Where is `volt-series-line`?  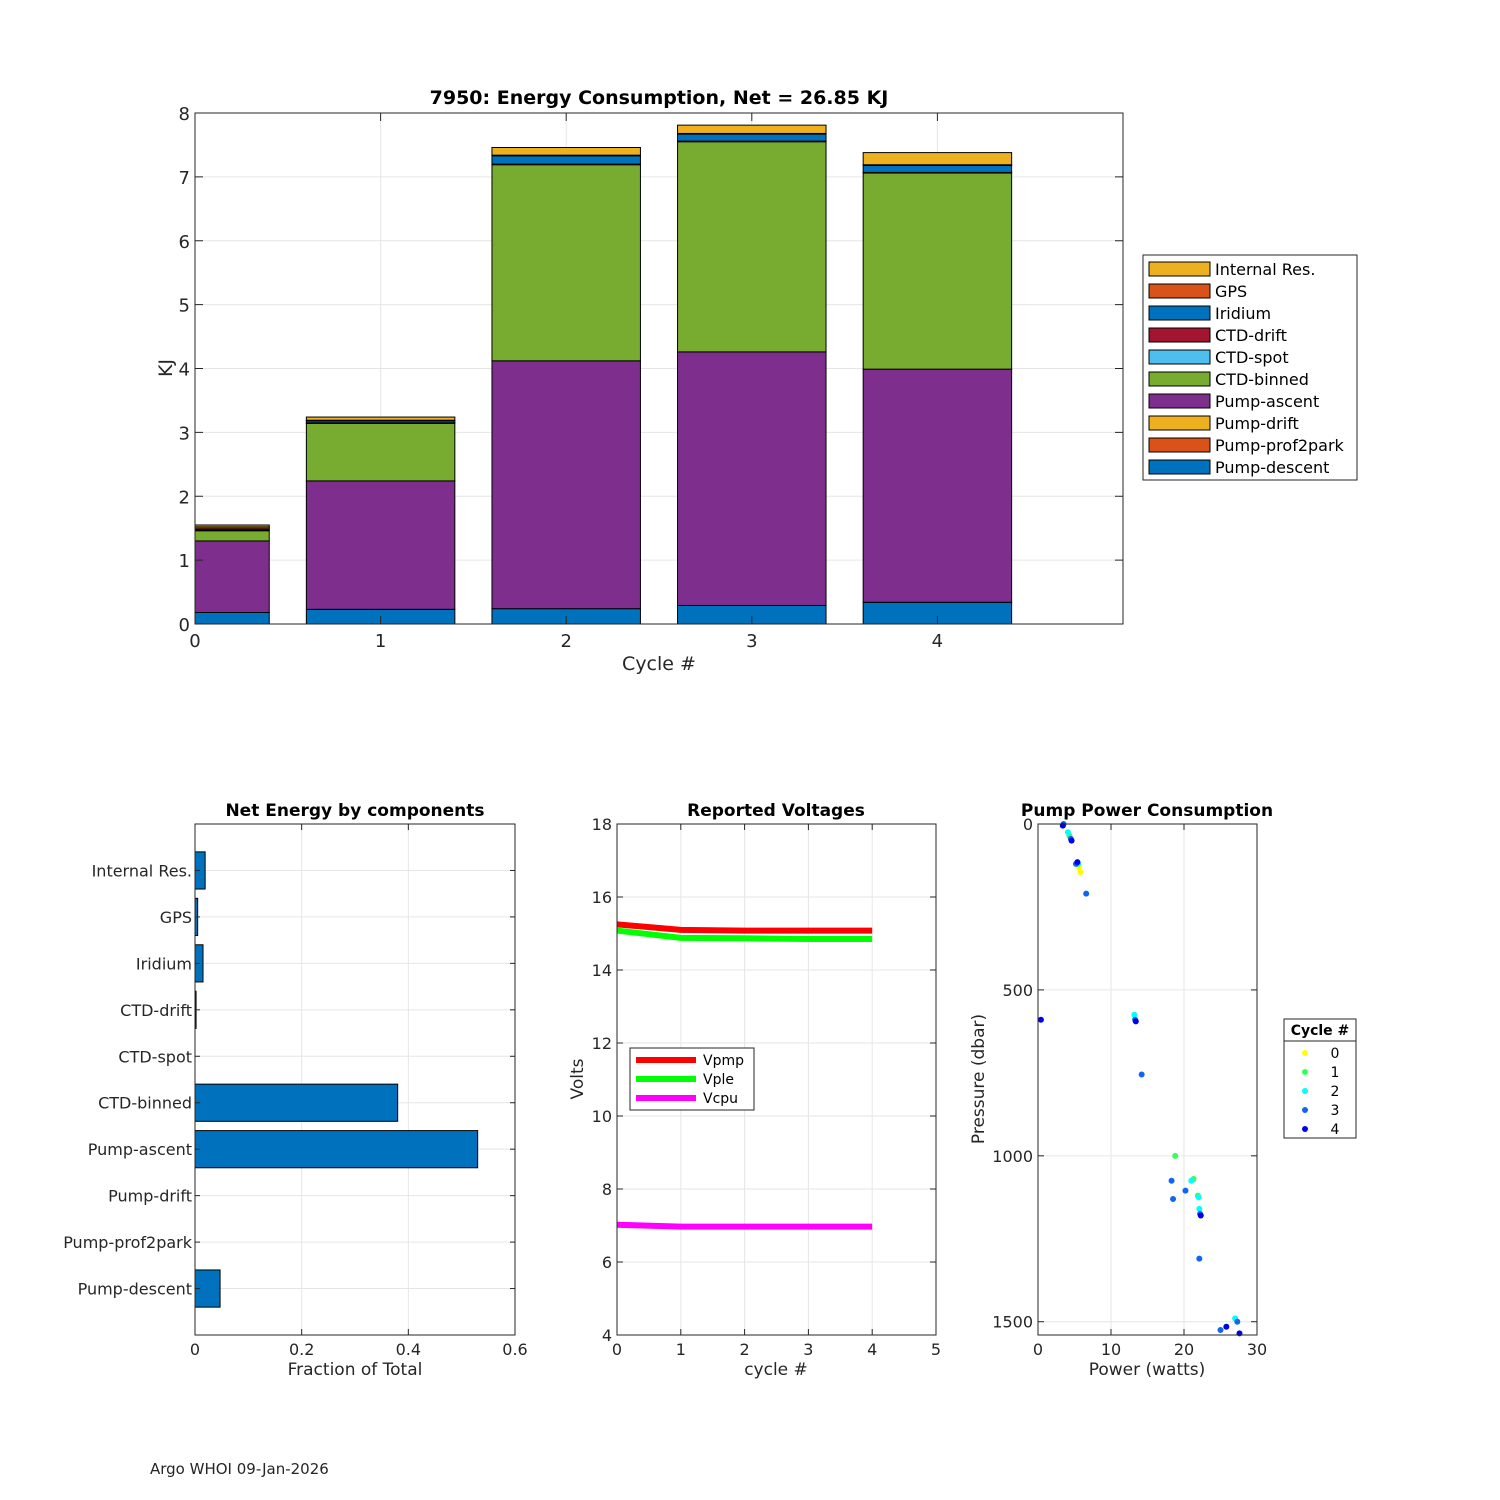
volt-series-line is located at coordinates (744, 927).